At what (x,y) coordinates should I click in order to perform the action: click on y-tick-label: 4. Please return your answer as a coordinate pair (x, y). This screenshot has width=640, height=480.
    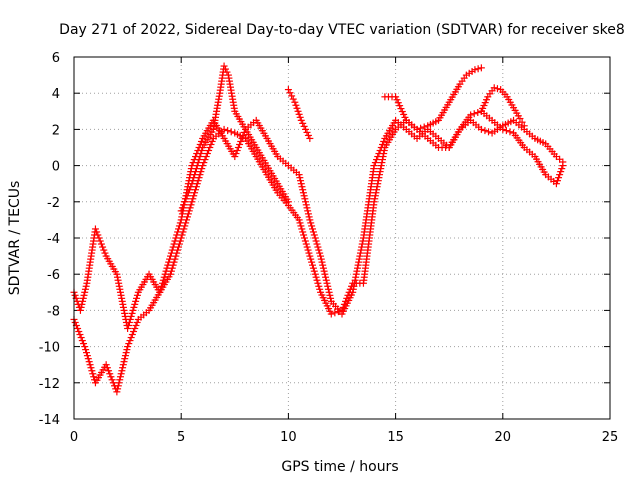
    Looking at the image, I should click on (56, 94).